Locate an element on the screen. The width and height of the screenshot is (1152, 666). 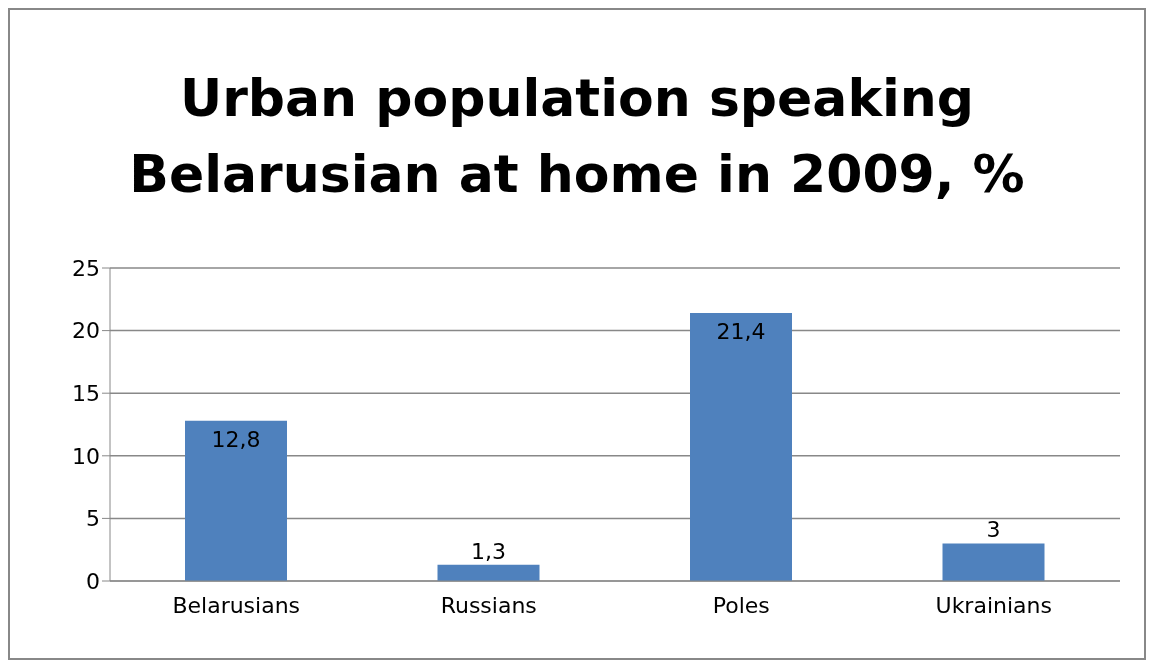
y-tick-label: 25 is located at coordinates (86, 268).